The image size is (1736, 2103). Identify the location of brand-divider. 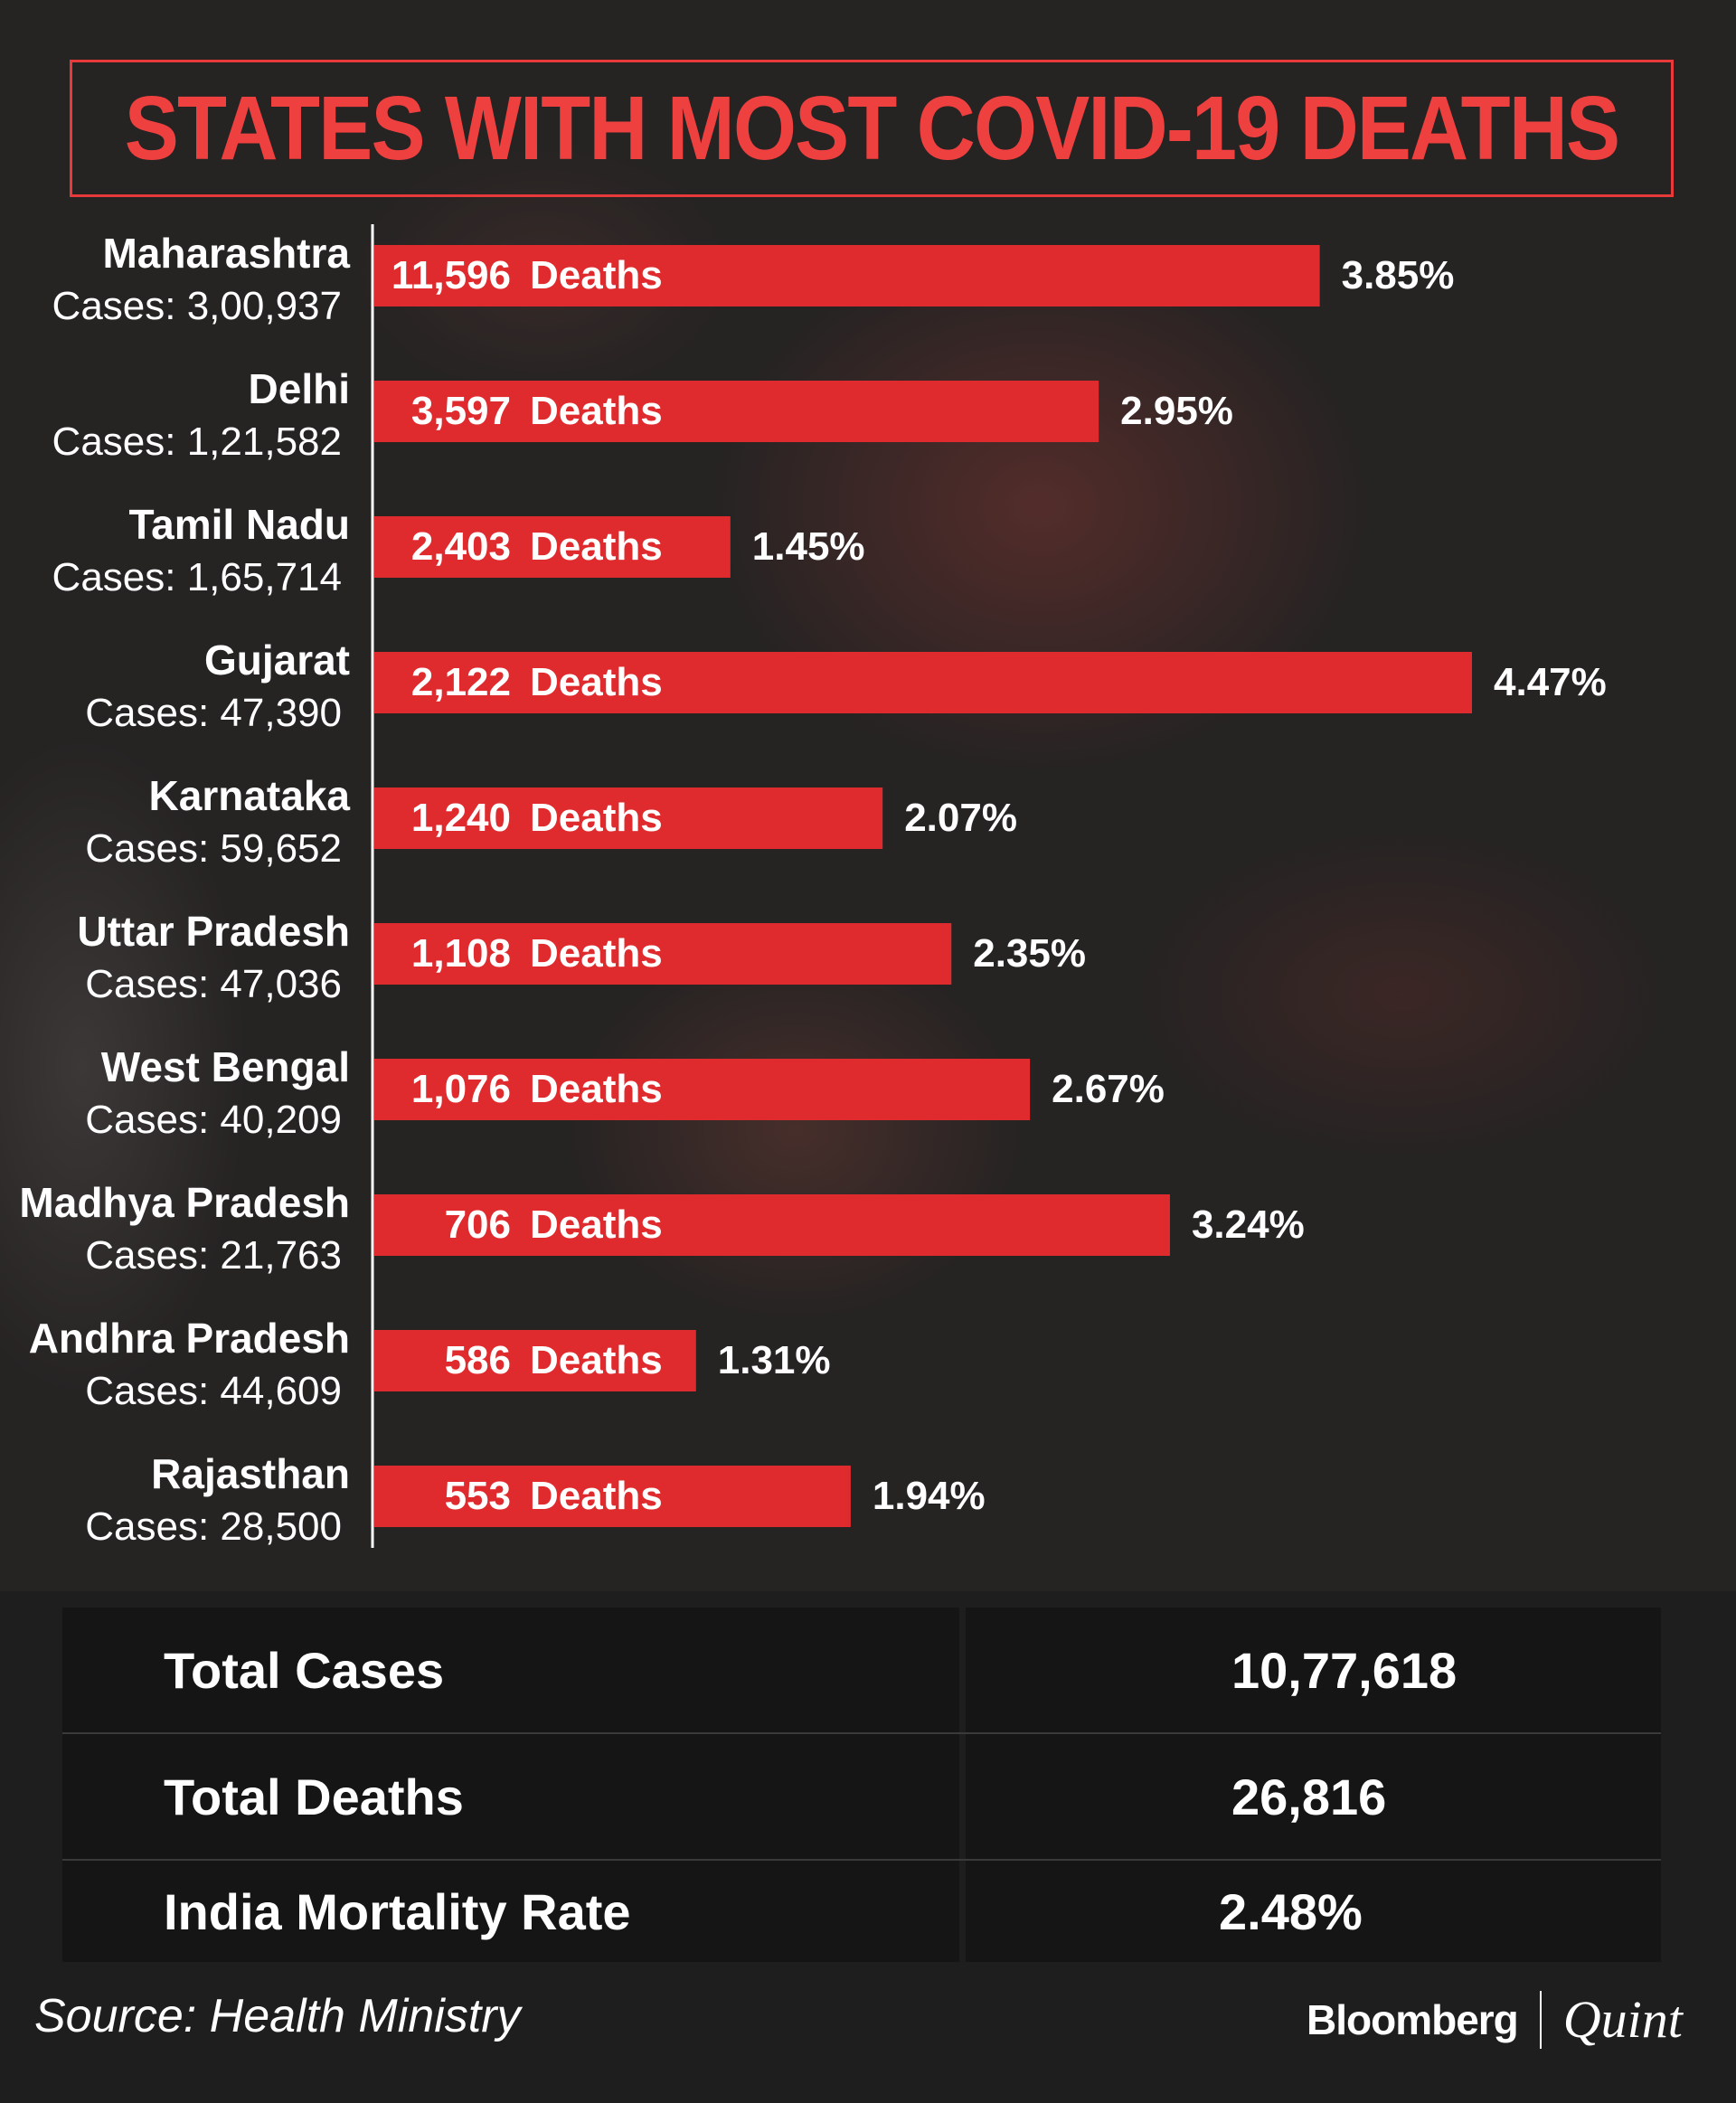
(1541, 2019).